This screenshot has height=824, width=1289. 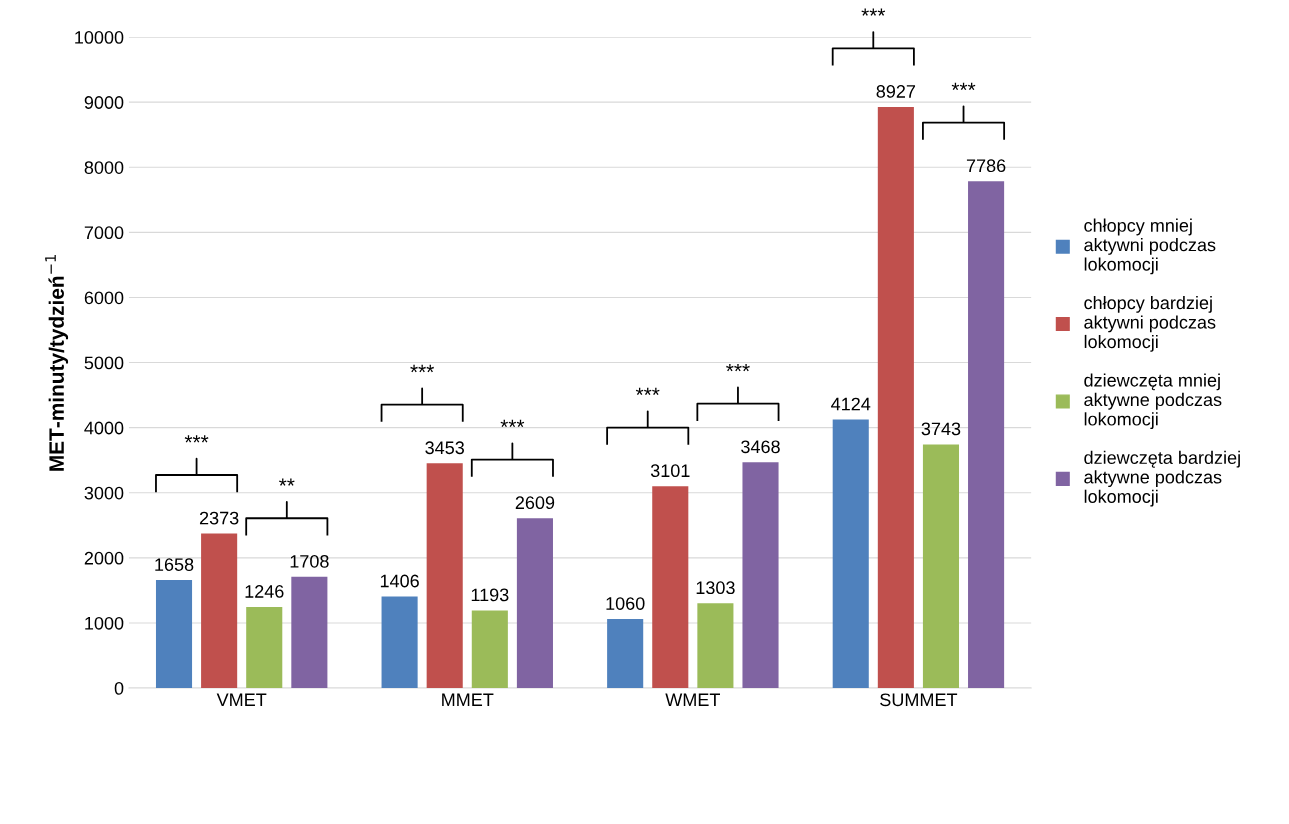 I want to click on x-tick-label: VMET, so click(x=241, y=699).